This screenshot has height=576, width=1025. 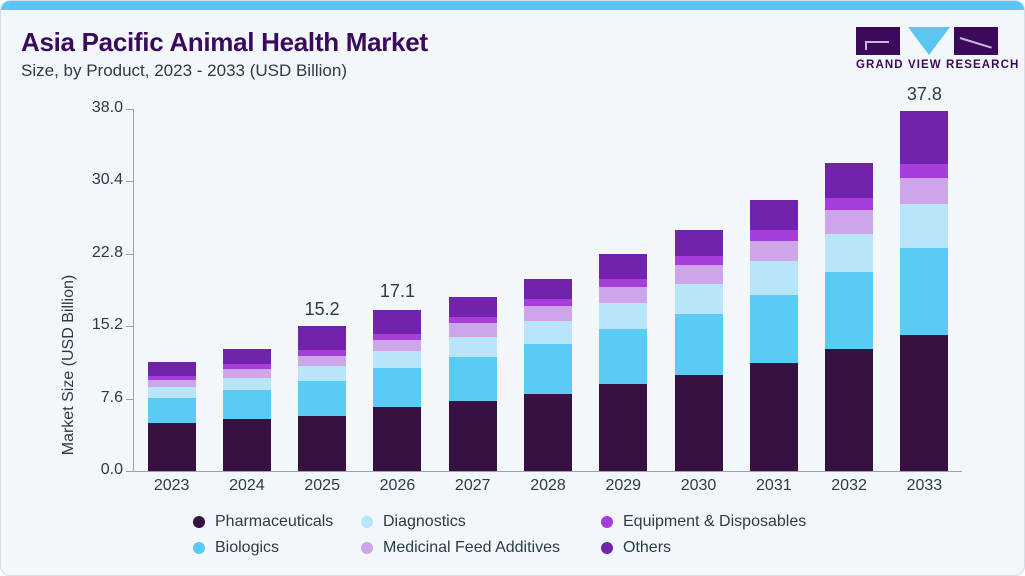 I want to click on legend-swatch-icon, so click(x=607, y=522).